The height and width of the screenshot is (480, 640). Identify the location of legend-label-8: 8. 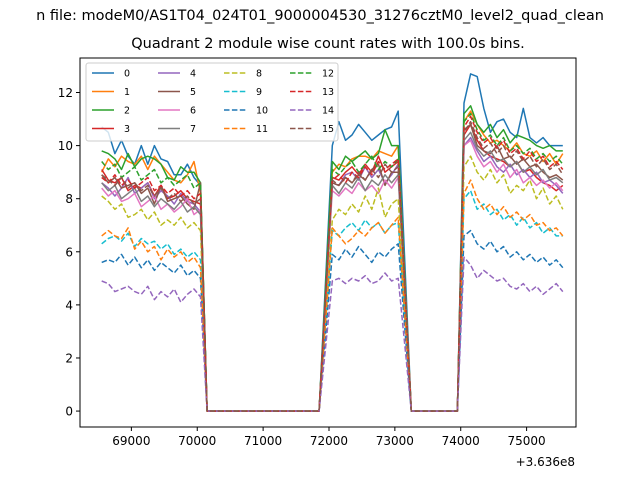
(259, 74).